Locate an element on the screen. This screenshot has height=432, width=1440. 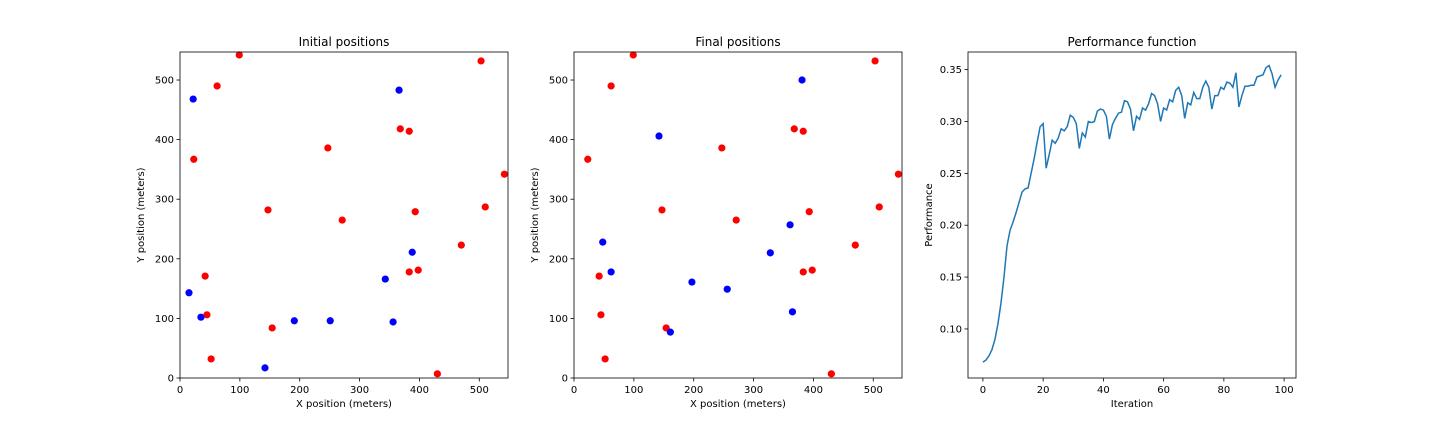
x-tick-label: 400 is located at coordinates (419, 390).